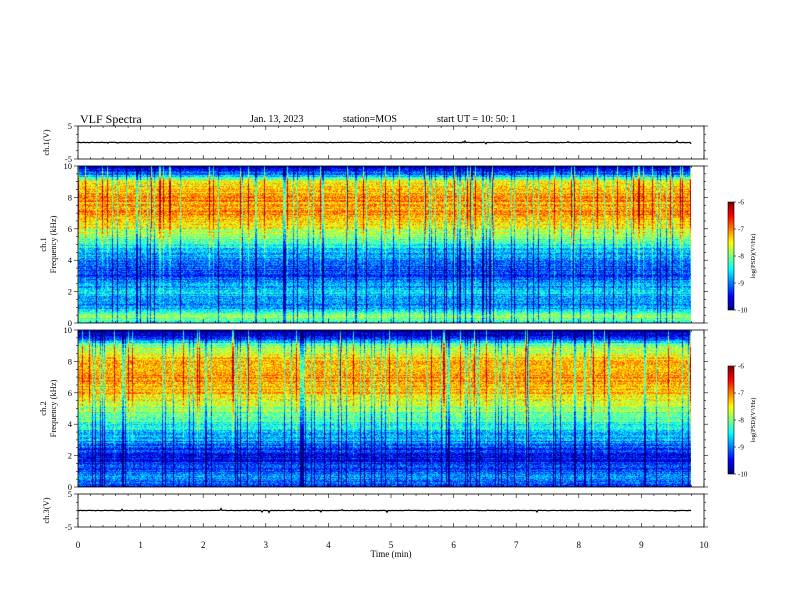  Describe the element at coordinates (43, 408) in the screenshot. I see `y-axis-label-channel: ch.2` at that location.